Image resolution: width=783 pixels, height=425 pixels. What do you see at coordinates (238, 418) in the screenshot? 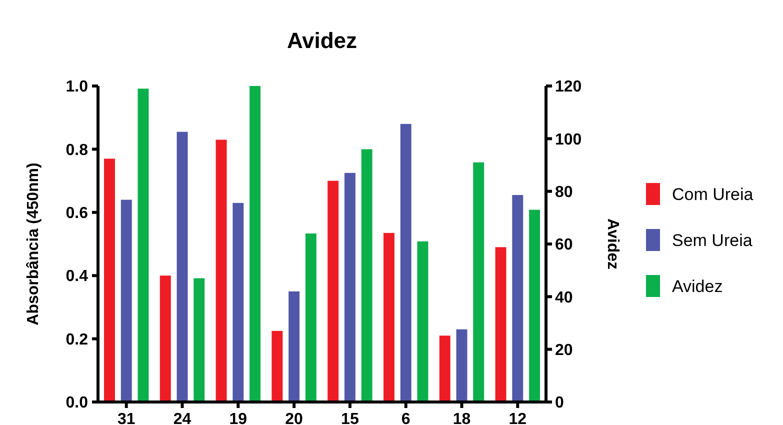
I see `x-tick-label: 19` at bounding box center [238, 418].